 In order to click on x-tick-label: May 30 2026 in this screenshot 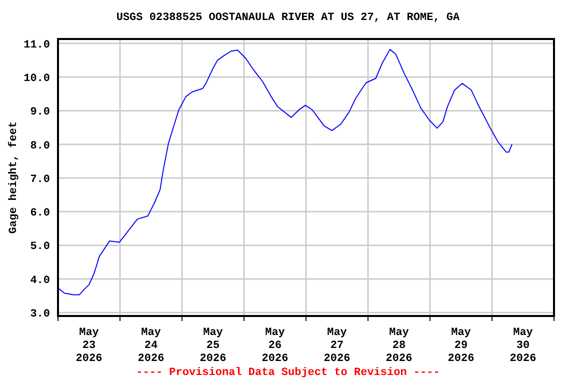, I will do `click(523, 346)`.